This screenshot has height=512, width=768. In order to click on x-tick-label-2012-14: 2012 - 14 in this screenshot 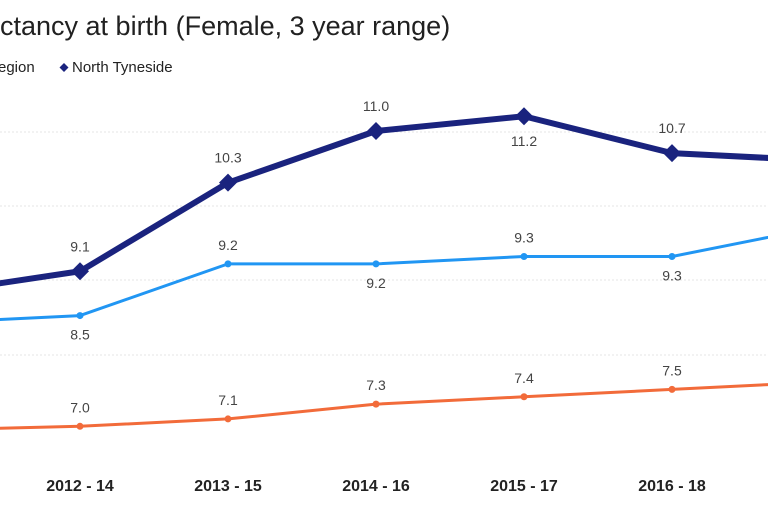, I will do `click(80, 486)`.